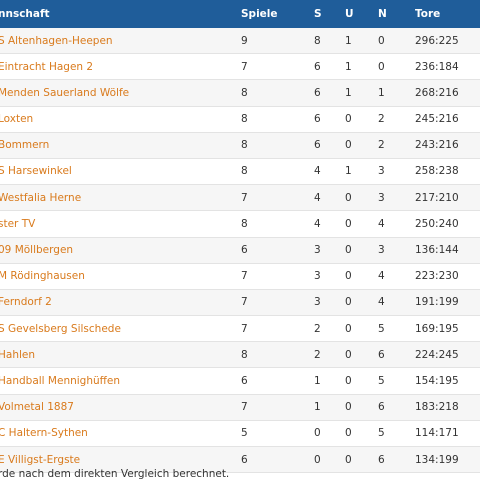  I want to click on goals: 268:216, so click(437, 92).